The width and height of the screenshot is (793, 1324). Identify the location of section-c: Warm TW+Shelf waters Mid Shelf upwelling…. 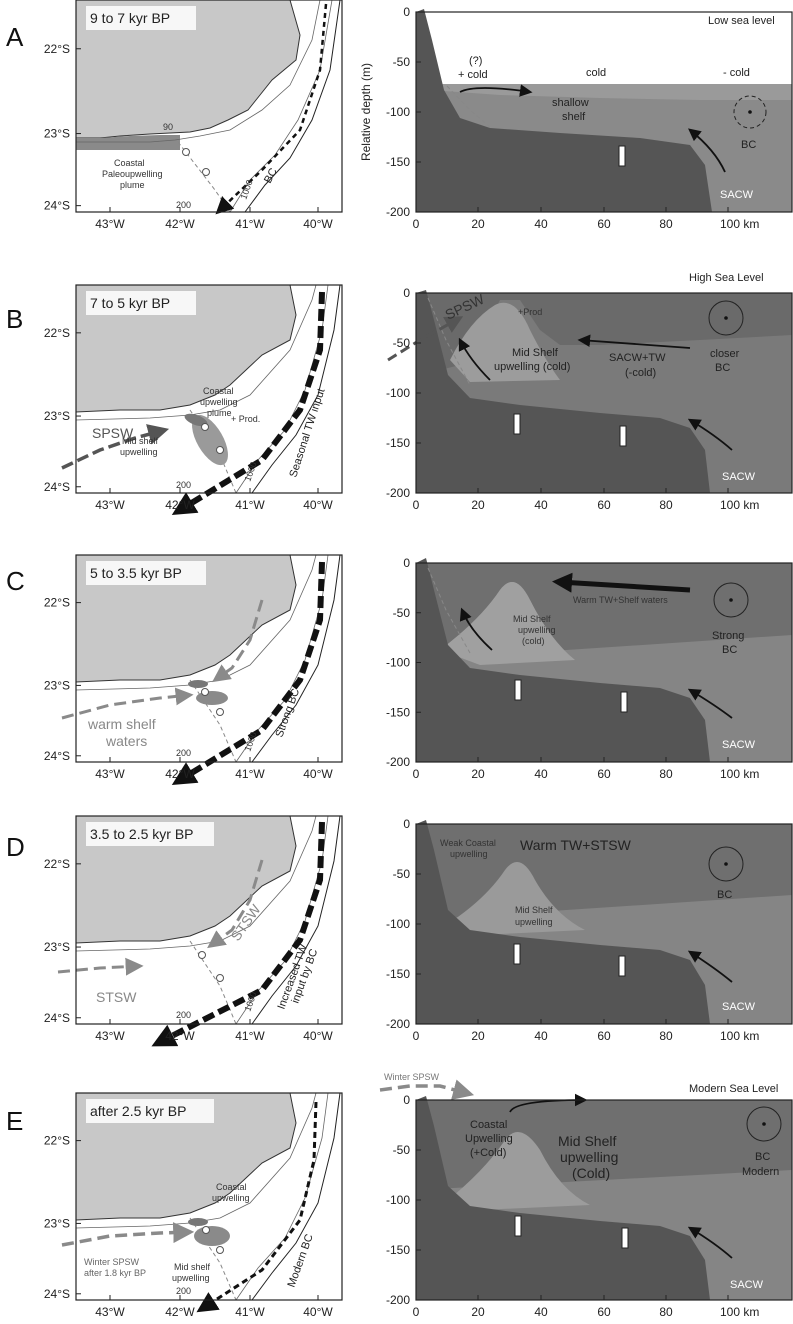
(604, 660).